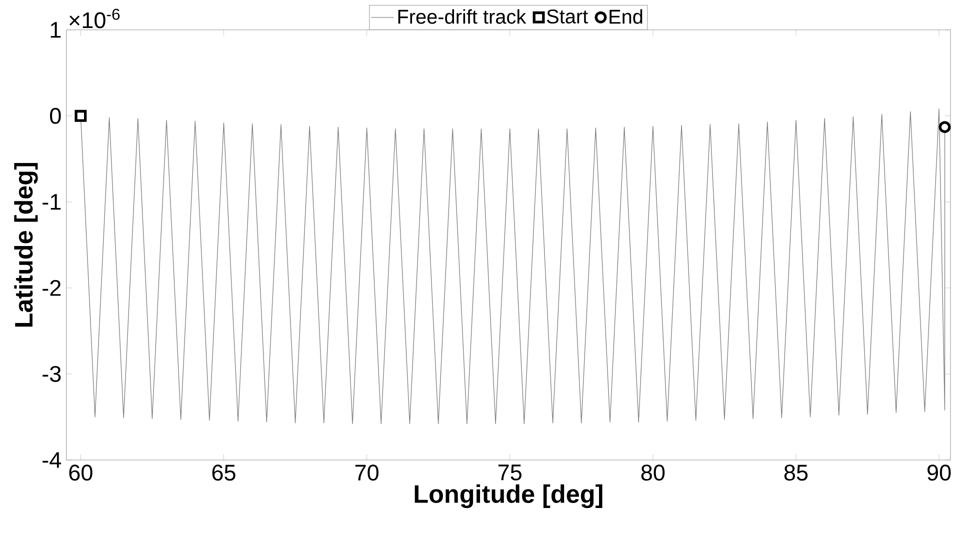  I want to click on y-tick-label: 0, so click(55, 116).